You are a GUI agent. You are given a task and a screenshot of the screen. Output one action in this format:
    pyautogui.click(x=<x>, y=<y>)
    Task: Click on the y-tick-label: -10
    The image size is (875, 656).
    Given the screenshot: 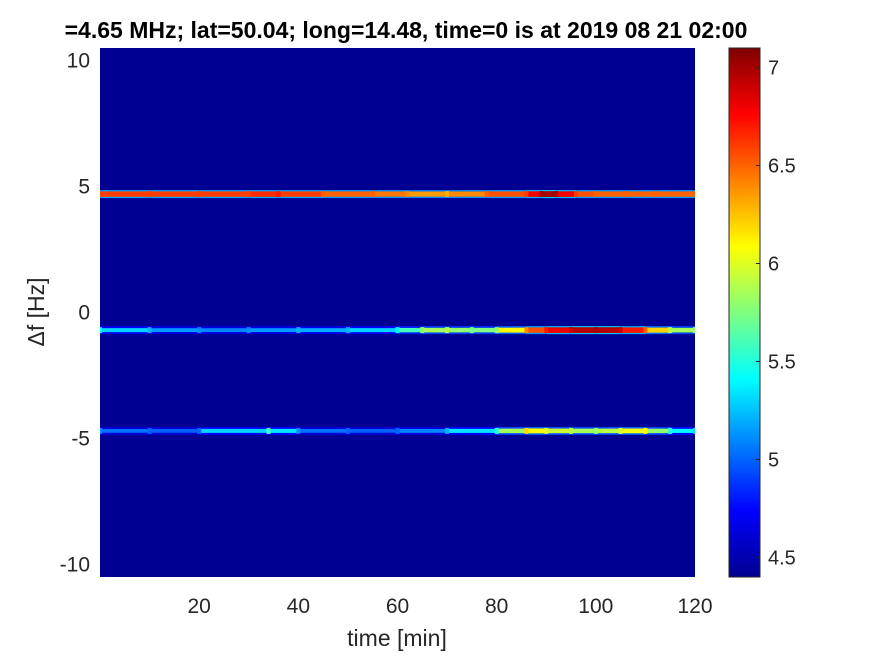 What is the action you would take?
    pyautogui.click(x=75, y=564)
    